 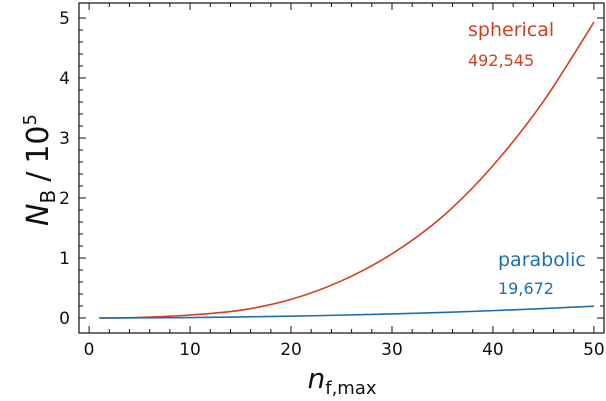 I want to click on series-value-spherical: 492,545, so click(x=501, y=60).